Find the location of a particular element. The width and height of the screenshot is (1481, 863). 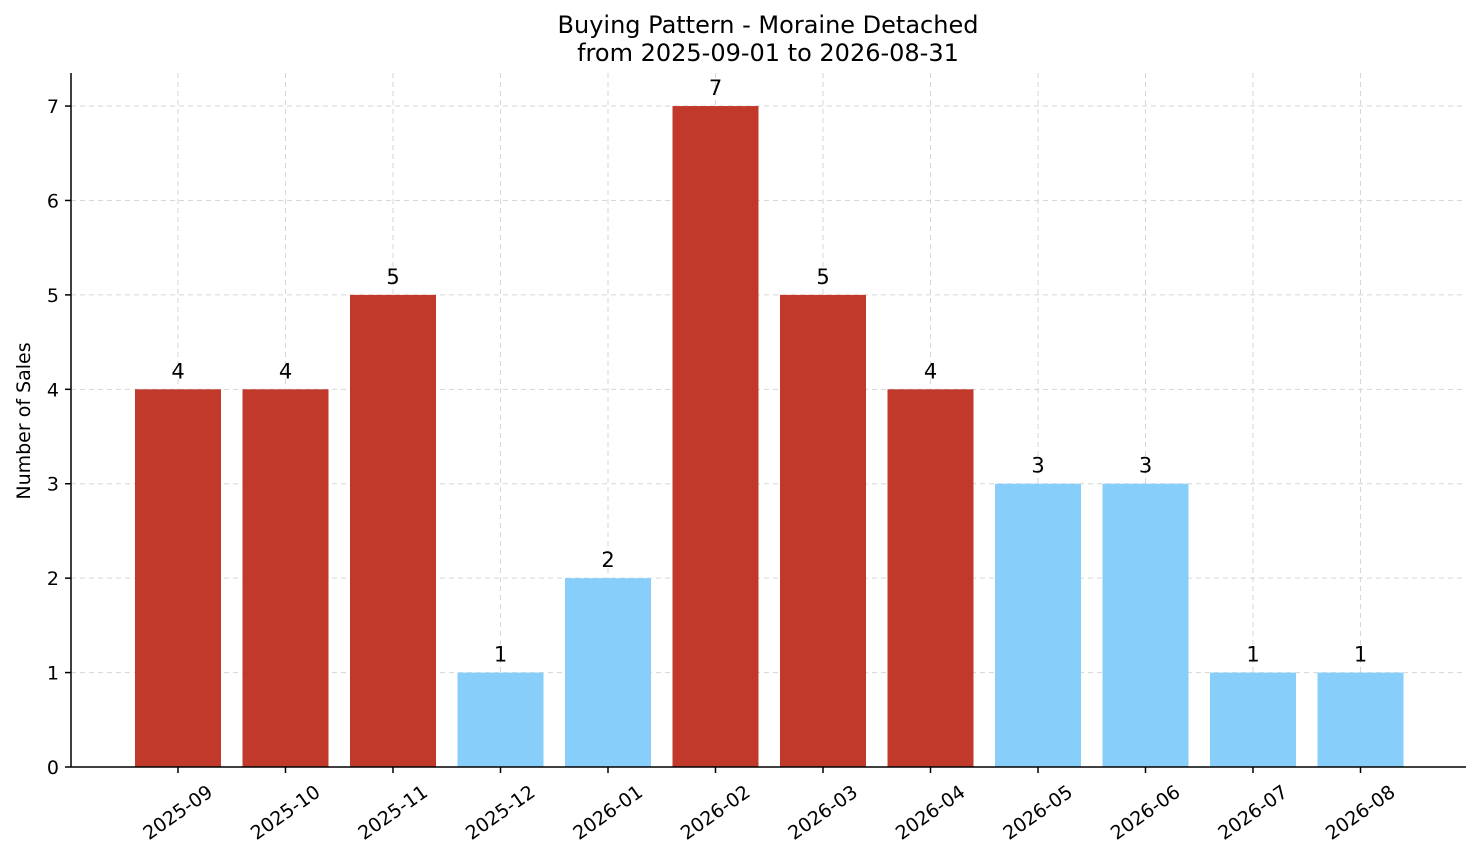

chart-subtitle: from 2025-09-01 to 2026-08-31 is located at coordinates (768, 53).